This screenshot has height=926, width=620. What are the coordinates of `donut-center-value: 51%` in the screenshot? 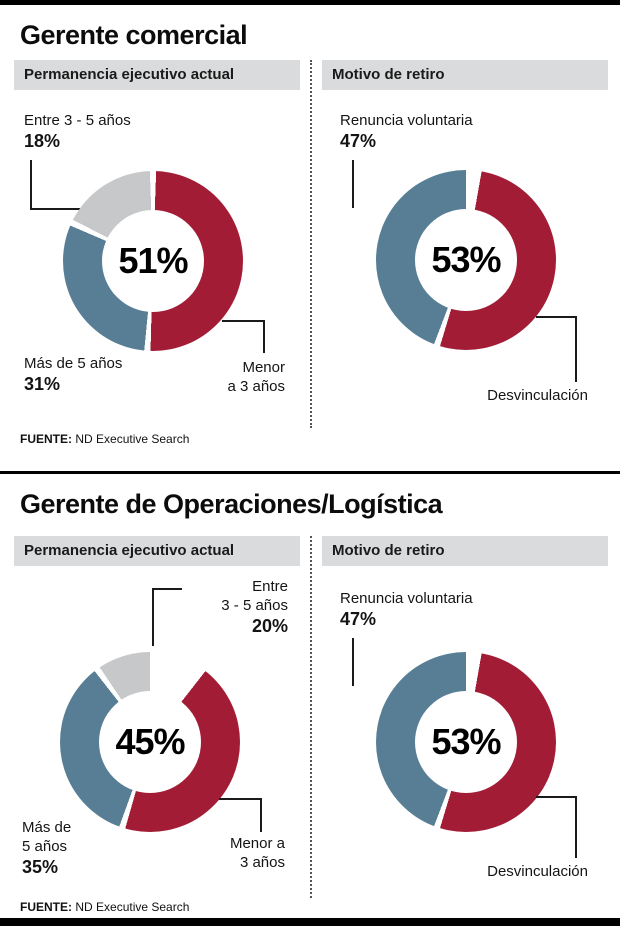 It's located at (153, 260).